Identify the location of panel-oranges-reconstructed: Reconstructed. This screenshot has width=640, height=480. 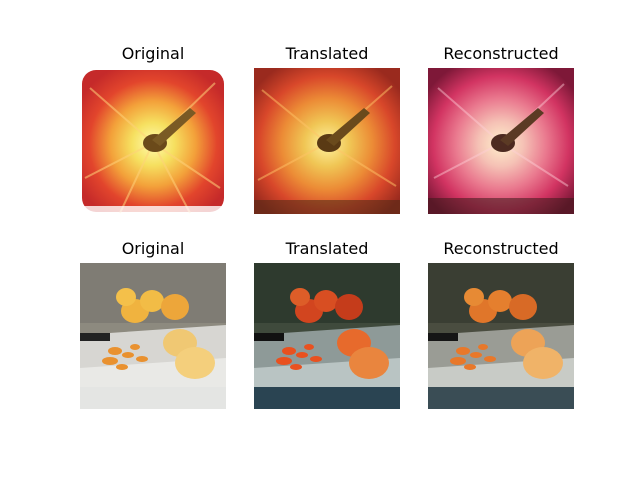
(501, 323).